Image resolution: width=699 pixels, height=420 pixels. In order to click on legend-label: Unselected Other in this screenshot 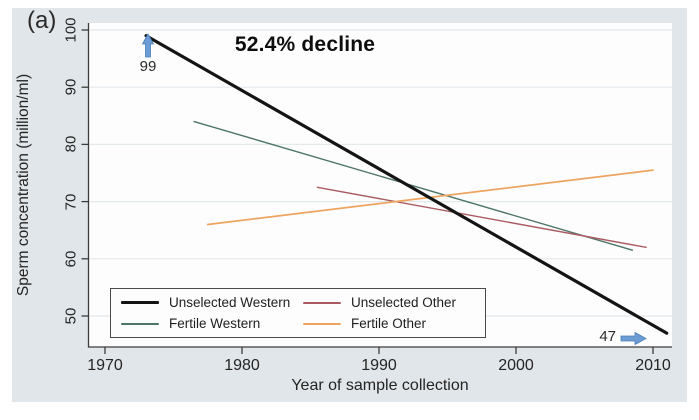, I will do `click(404, 302)`.